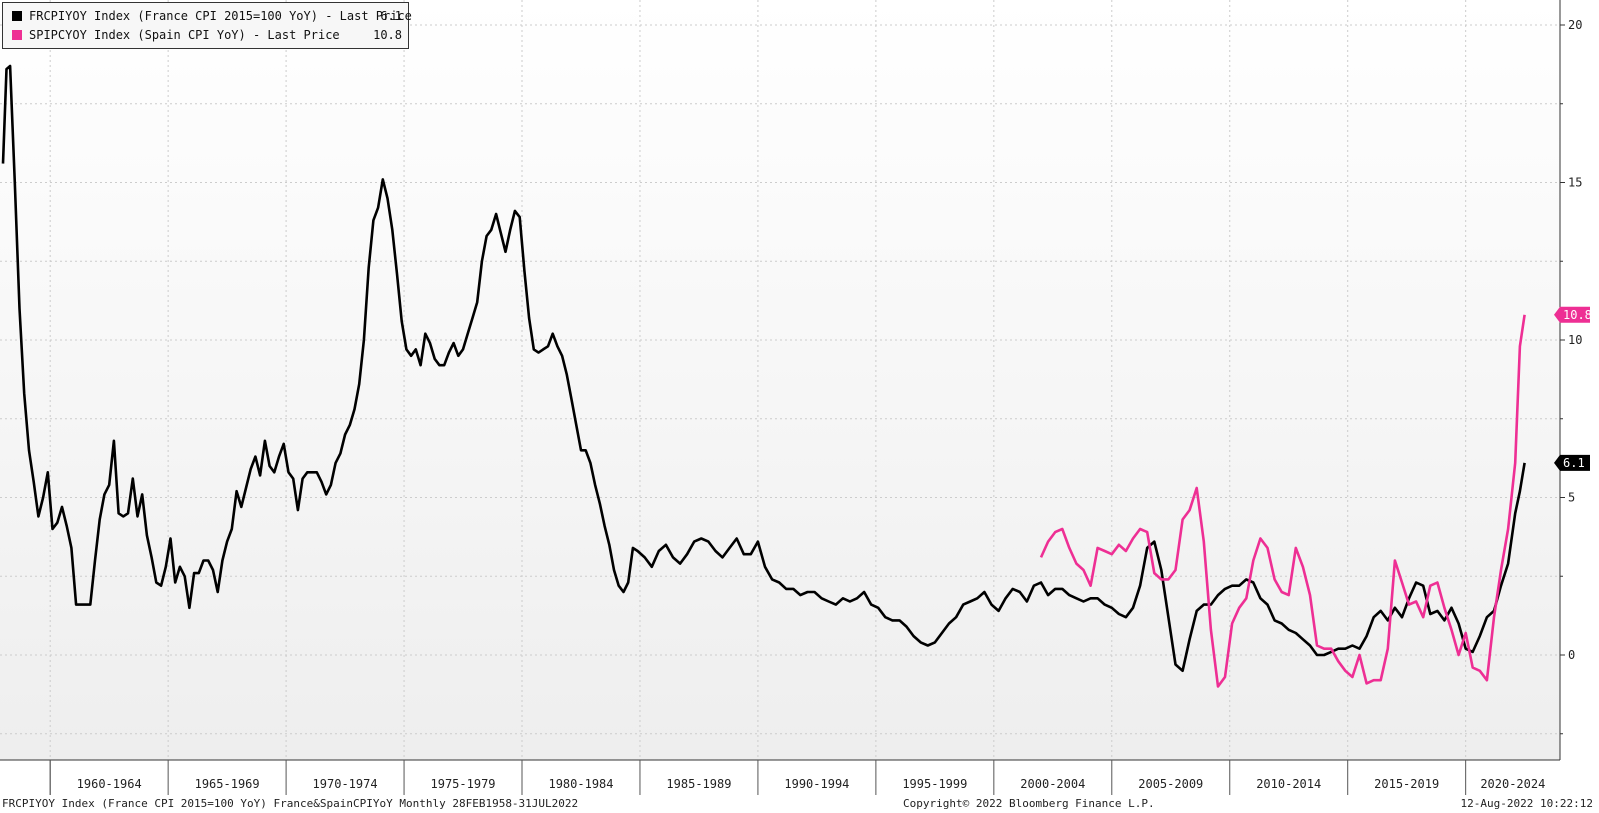 The width and height of the screenshot is (1599, 813). Describe the element at coordinates (816, 784) in the screenshot. I see `x-group-label: 1990-1994` at that location.